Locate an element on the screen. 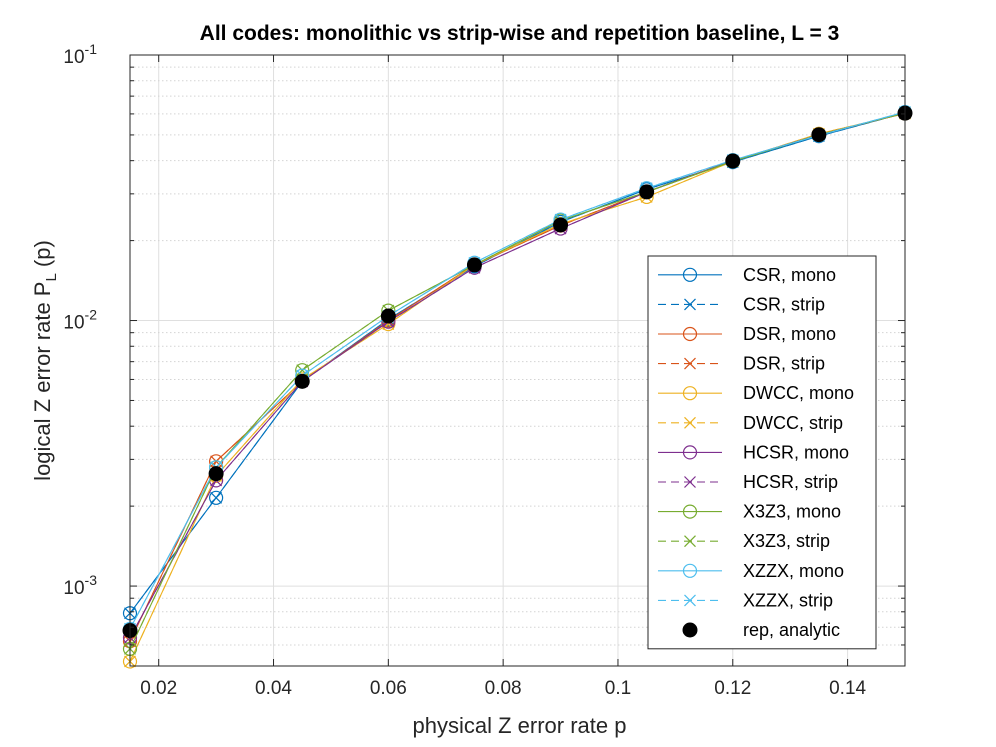  legend-label: HCSR, mono is located at coordinates (796, 452).